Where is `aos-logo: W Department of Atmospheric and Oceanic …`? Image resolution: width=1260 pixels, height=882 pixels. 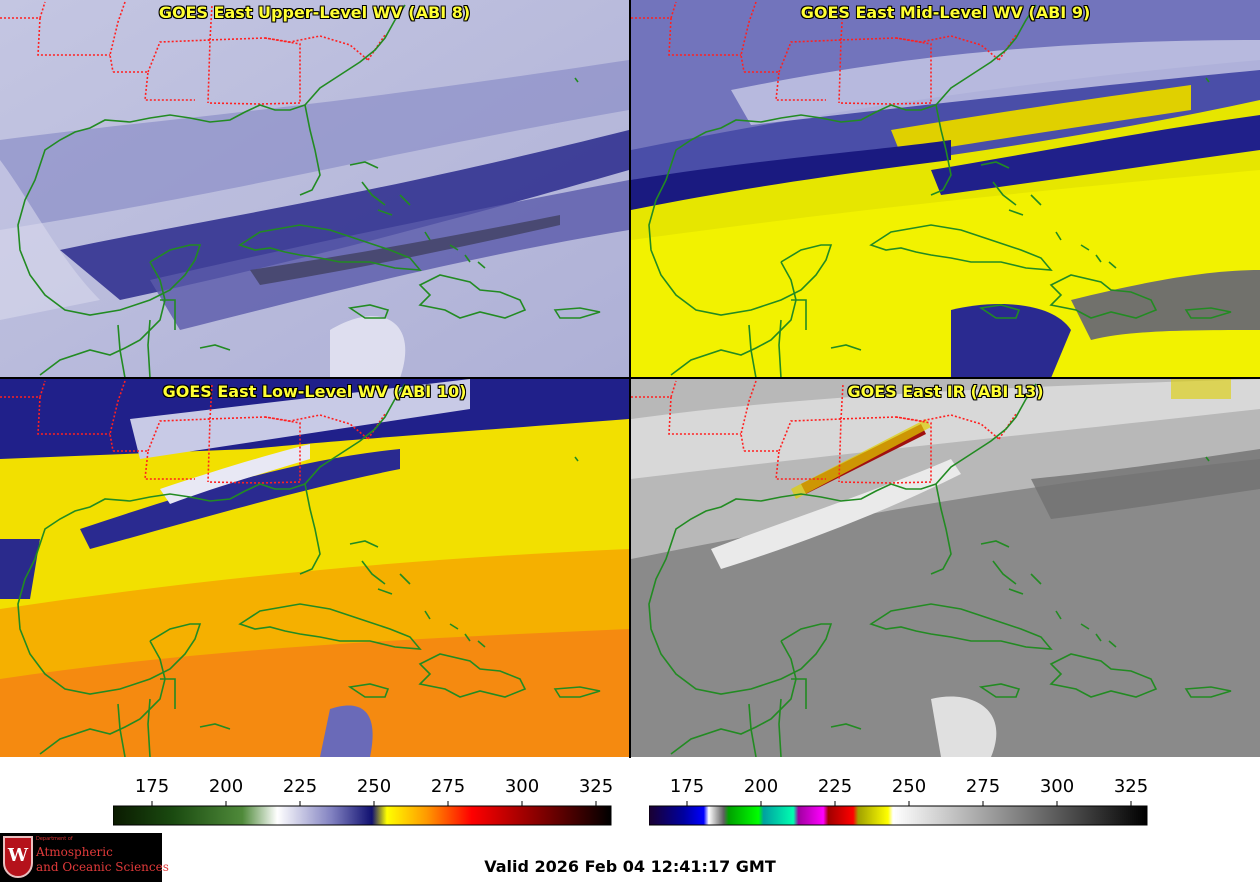
aos-logo: W Department of Atmospheric and Oceanic … is located at coordinates (84, 857).